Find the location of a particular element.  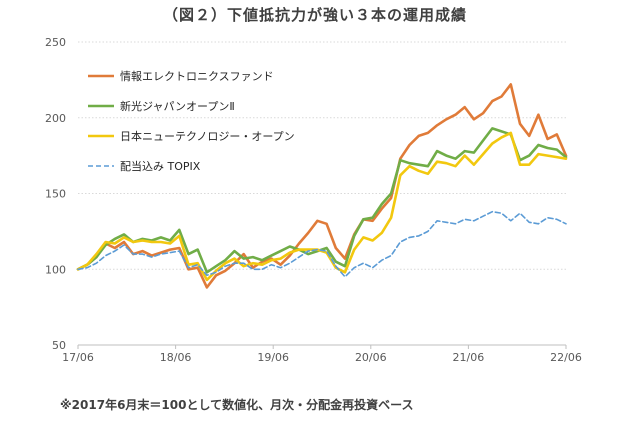

y-tick-label: 100 is located at coordinates (55, 269).